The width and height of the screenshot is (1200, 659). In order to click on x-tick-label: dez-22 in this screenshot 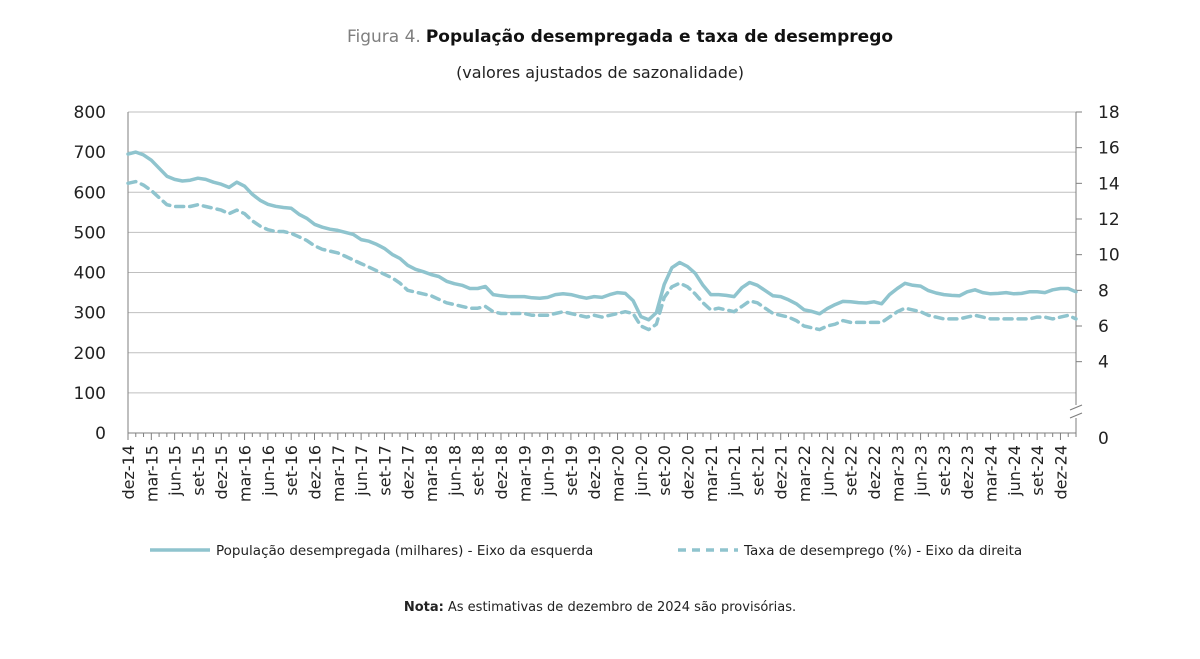, I will do `click(874, 472)`.